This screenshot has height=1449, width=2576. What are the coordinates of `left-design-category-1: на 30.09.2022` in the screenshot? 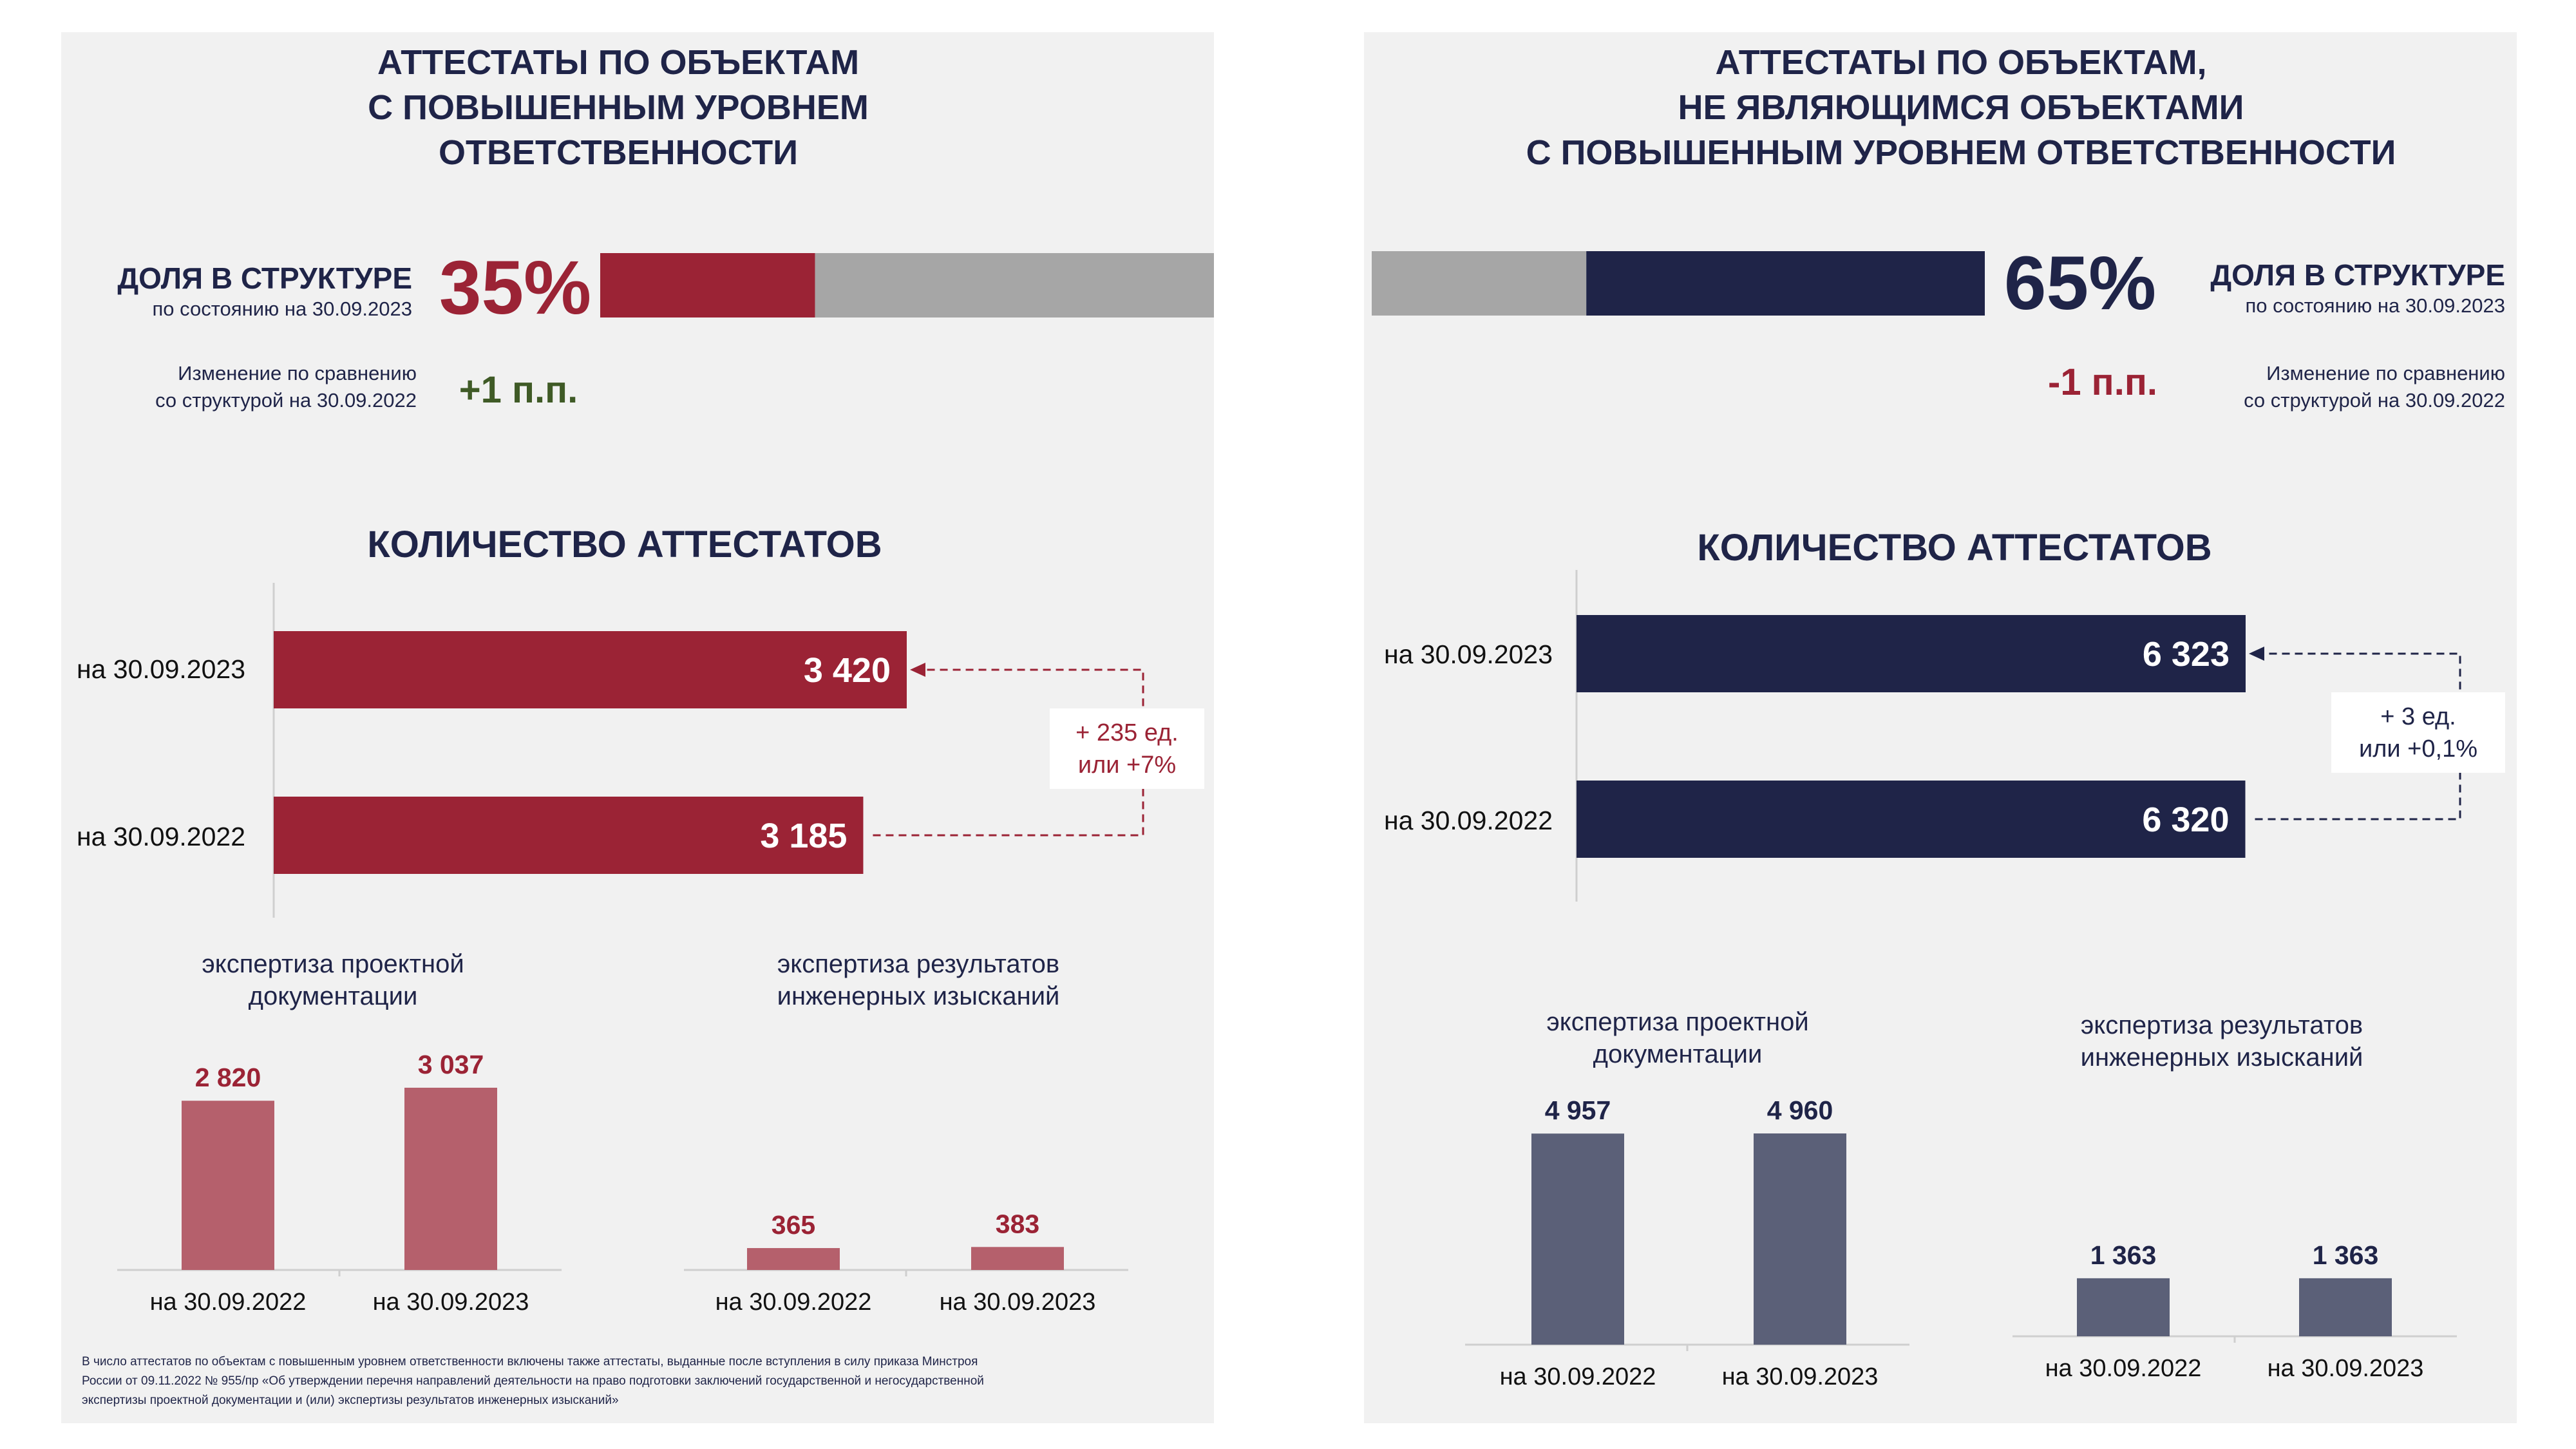 It's located at (229, 1302).